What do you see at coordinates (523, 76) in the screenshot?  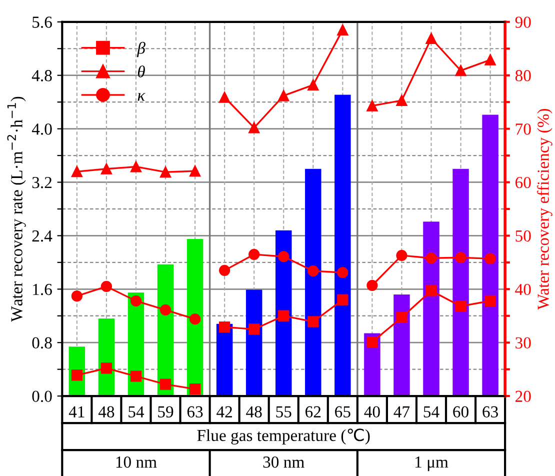 I see `y2-tick-label: 80` at bounding box center [523, 76].